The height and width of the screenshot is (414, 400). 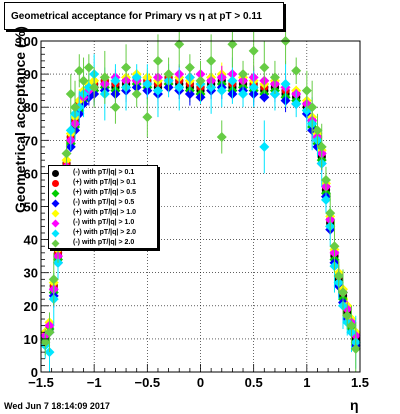 What do you see at coordinates (104, 172) in the screenshot?
I see `legend-label: (-) with pT/|q| > 0.1` at bounding box center [104, 172].